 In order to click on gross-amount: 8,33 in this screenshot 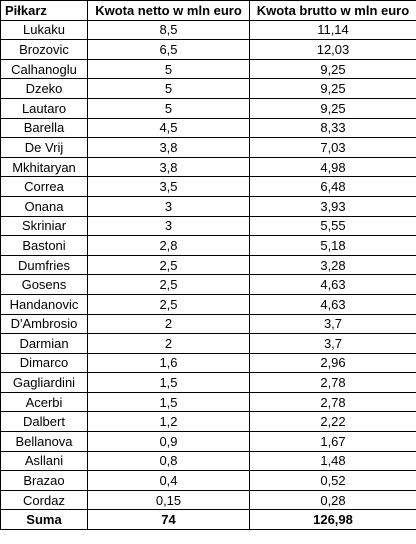, I will do `click(332, 128)`.